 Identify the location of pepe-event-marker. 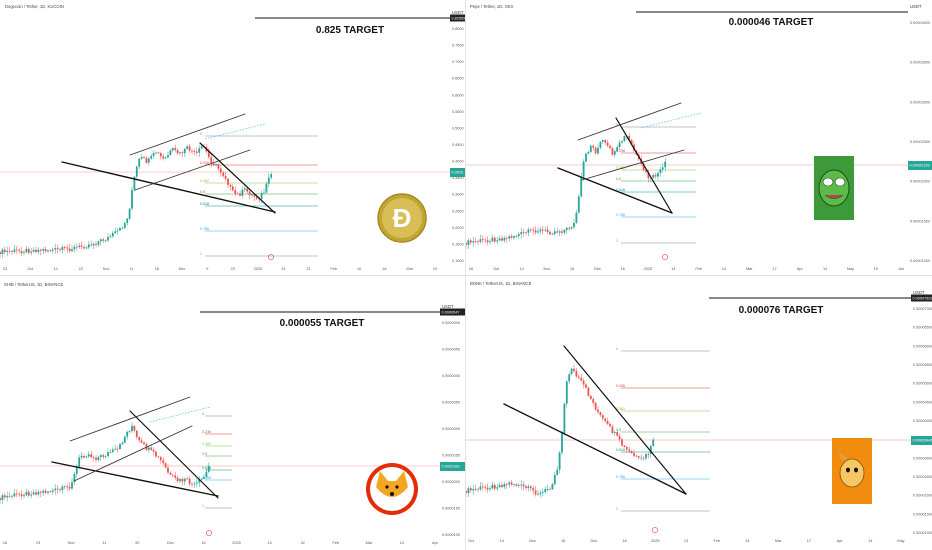
(665, 257).